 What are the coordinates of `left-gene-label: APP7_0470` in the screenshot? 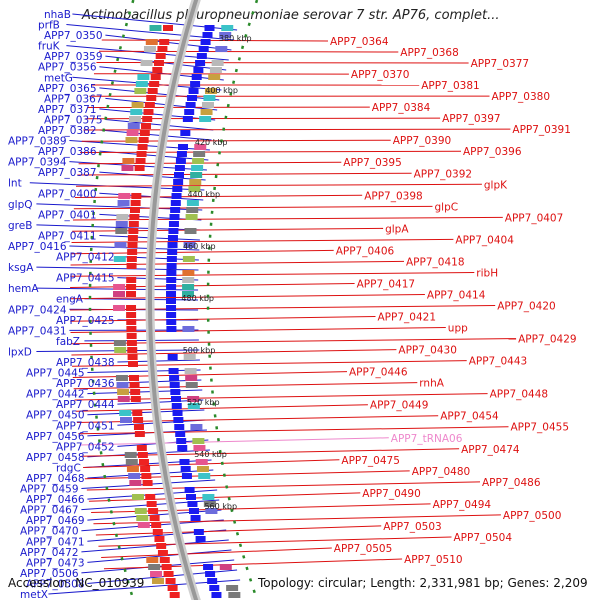 It's located at (49, 532).